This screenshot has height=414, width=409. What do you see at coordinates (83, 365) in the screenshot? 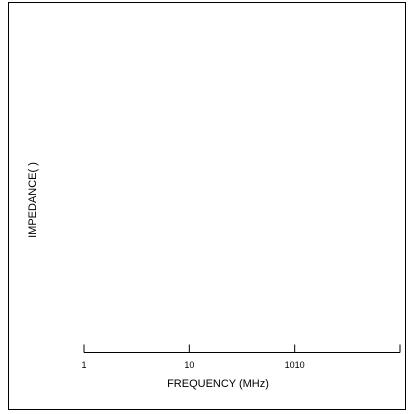
I see `x-tick-label: 1` at bounding box center [83, 365].